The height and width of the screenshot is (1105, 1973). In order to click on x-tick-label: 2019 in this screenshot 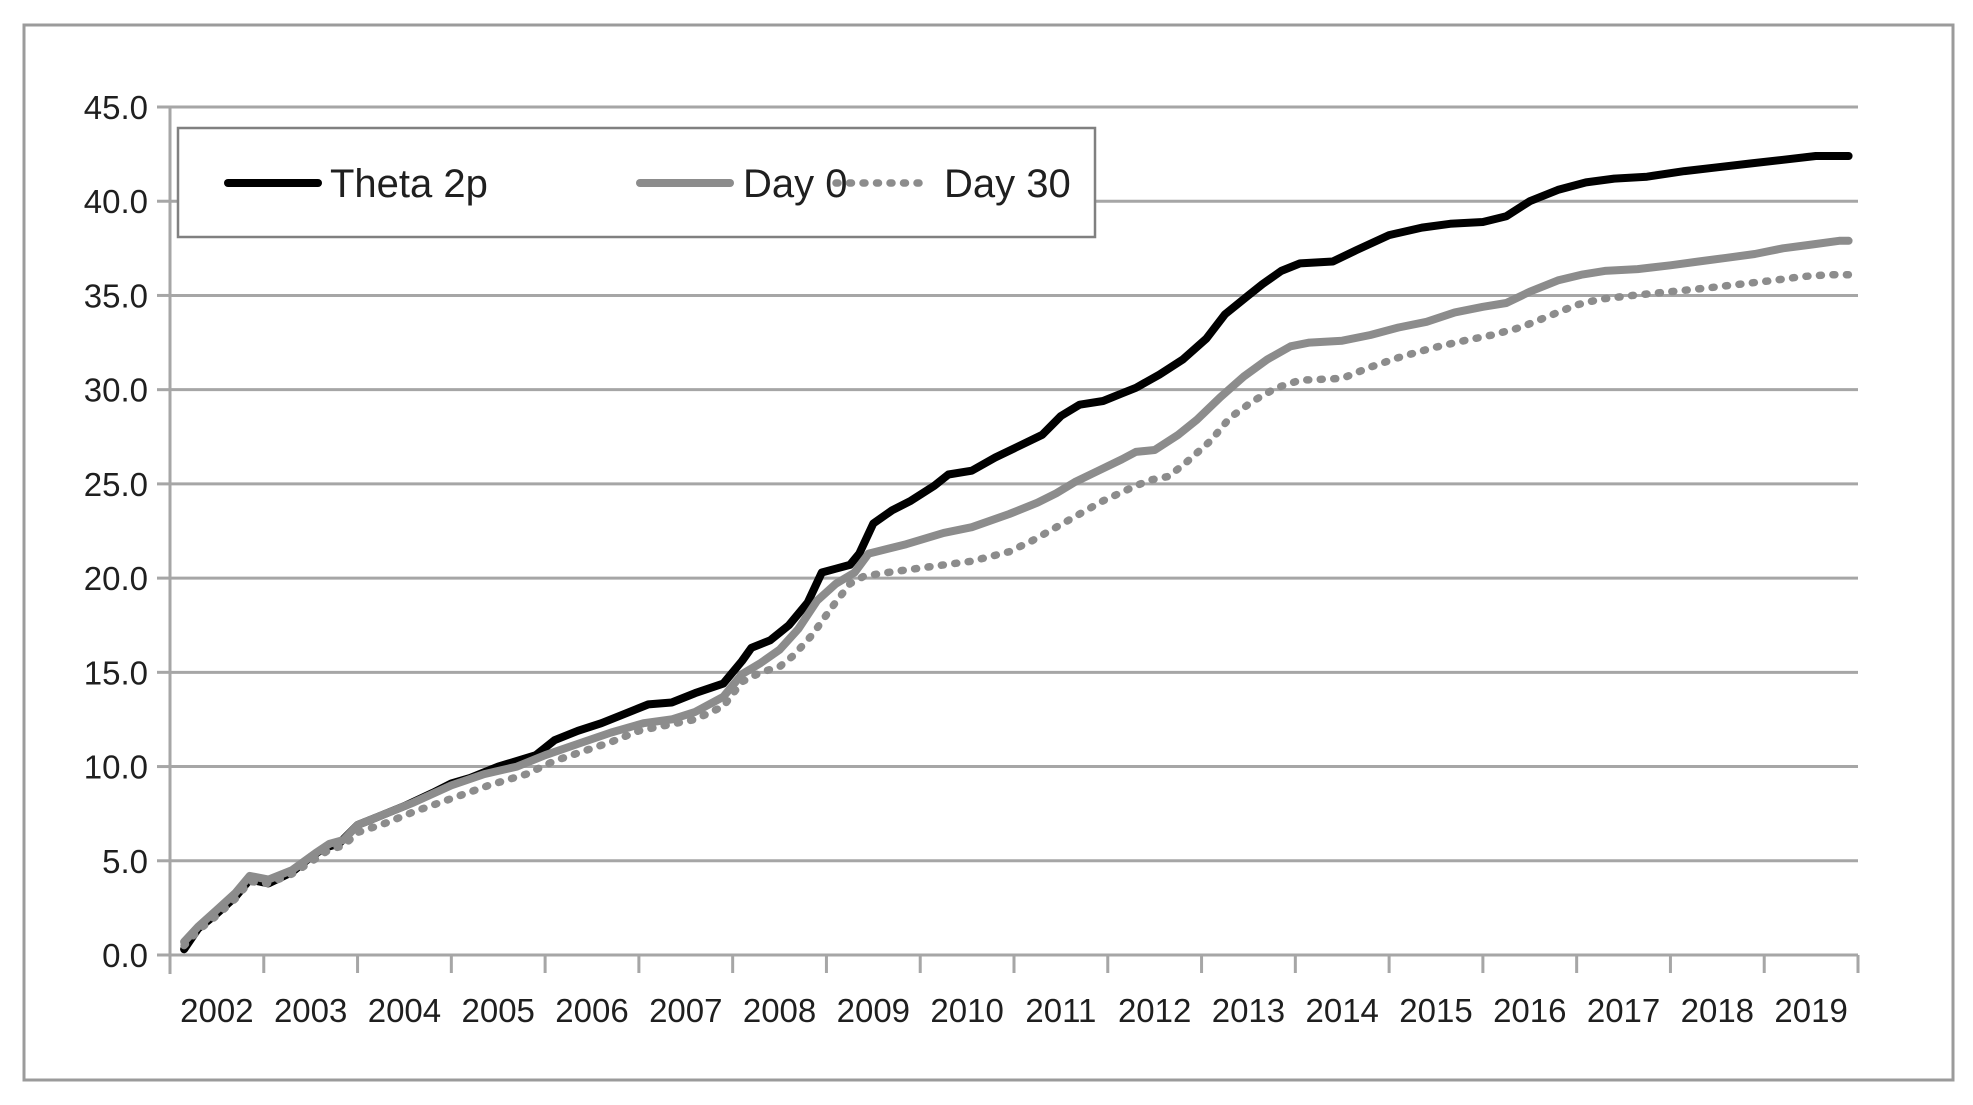, I will do `click(1810, 1010)`.